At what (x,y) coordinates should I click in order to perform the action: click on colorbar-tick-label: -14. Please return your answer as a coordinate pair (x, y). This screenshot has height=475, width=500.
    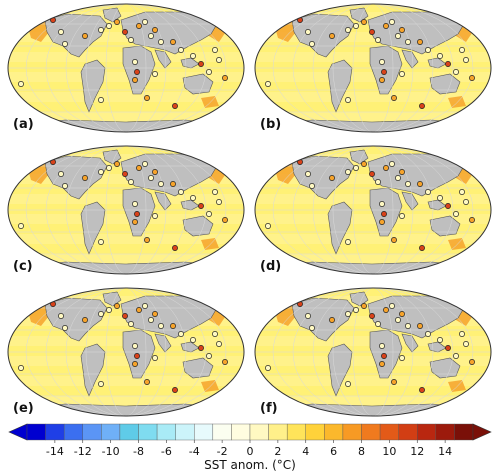
    Looking at the image, I should click on (55, 451).